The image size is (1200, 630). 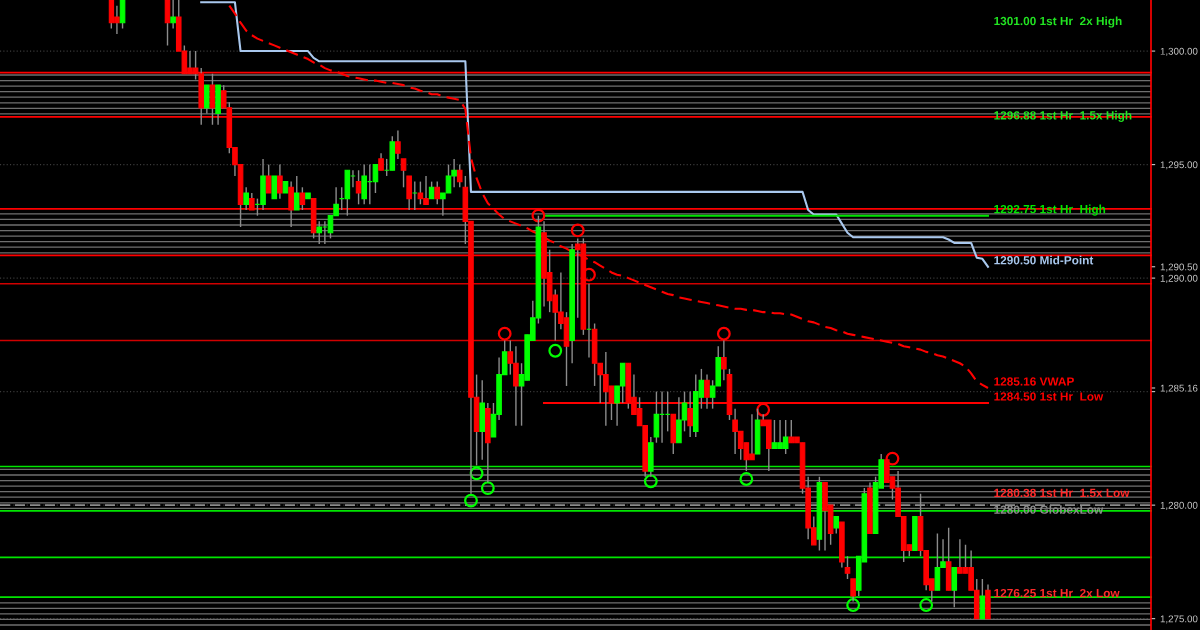 What do you see at coordinates (1179, 278) in the screenshot?
I see `y-tick-label: 1,290.00` at bounding box center [1179, 278].